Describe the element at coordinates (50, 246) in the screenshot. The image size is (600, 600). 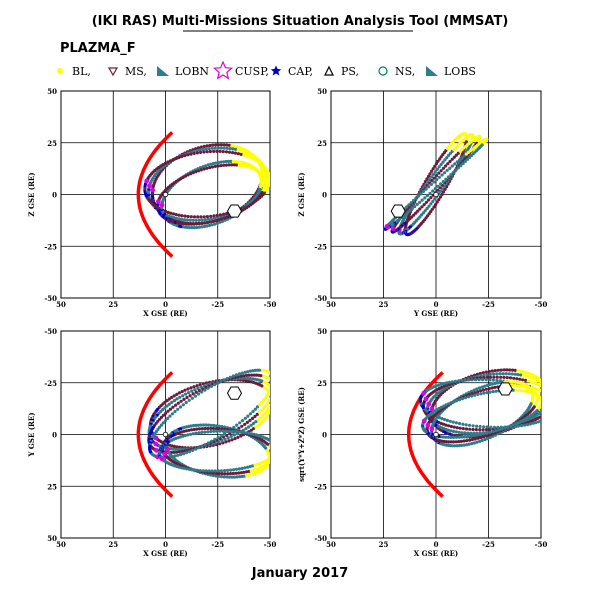
I see `y-tick-label: -25` at that location.